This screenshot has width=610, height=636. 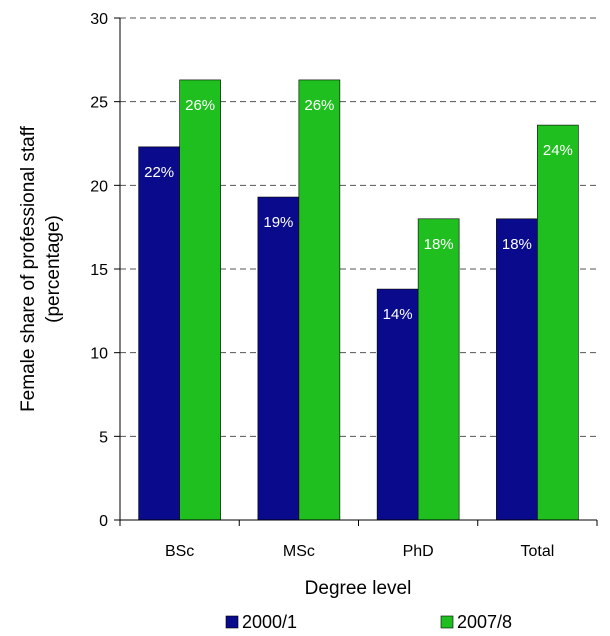 What do you see at coordinates (99, 103) in the screenshot?
I see `y-tick-label: 25` at bounding box center [99, 103].